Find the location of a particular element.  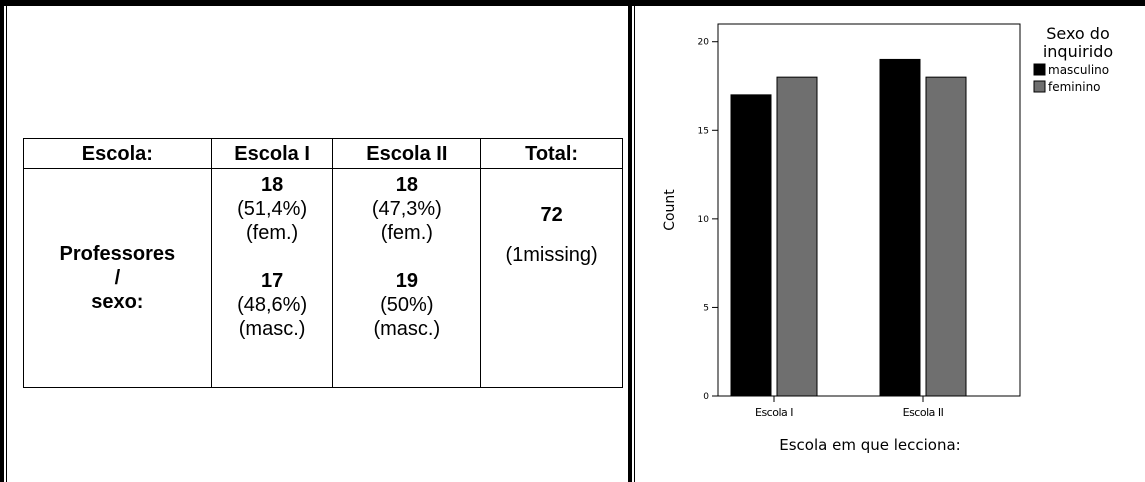

escola2-masc-count: 19 is located at coordinates (406, 281).